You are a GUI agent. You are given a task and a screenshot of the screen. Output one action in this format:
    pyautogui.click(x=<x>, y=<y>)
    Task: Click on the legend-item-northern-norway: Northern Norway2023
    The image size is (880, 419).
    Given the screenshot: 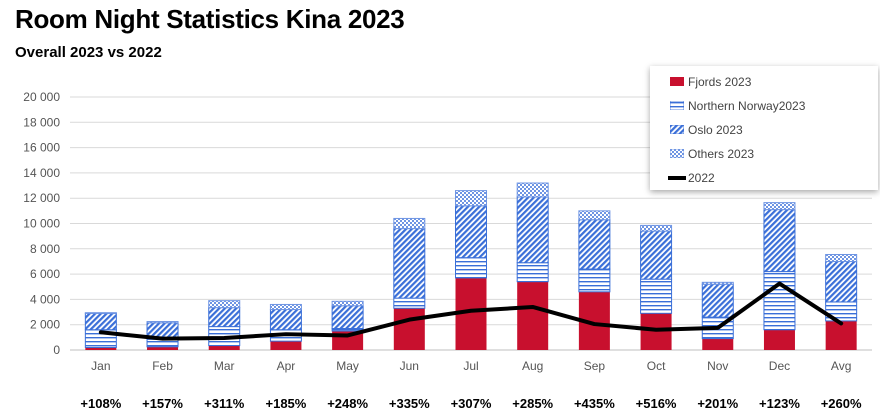 What is the action you would take?
    pyautogui.click(x=738, y=106)
    